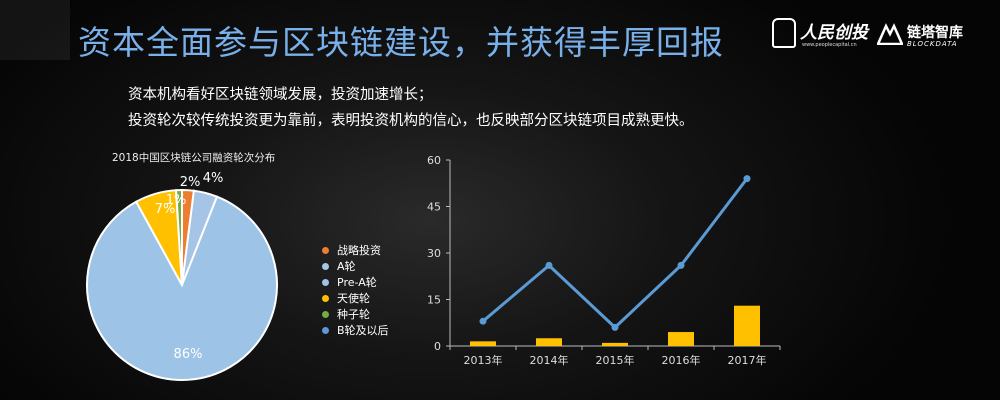 This screenshot has height=400, width=1000. I want to click on legend-item: Pre-A轮, so click(355, 282).